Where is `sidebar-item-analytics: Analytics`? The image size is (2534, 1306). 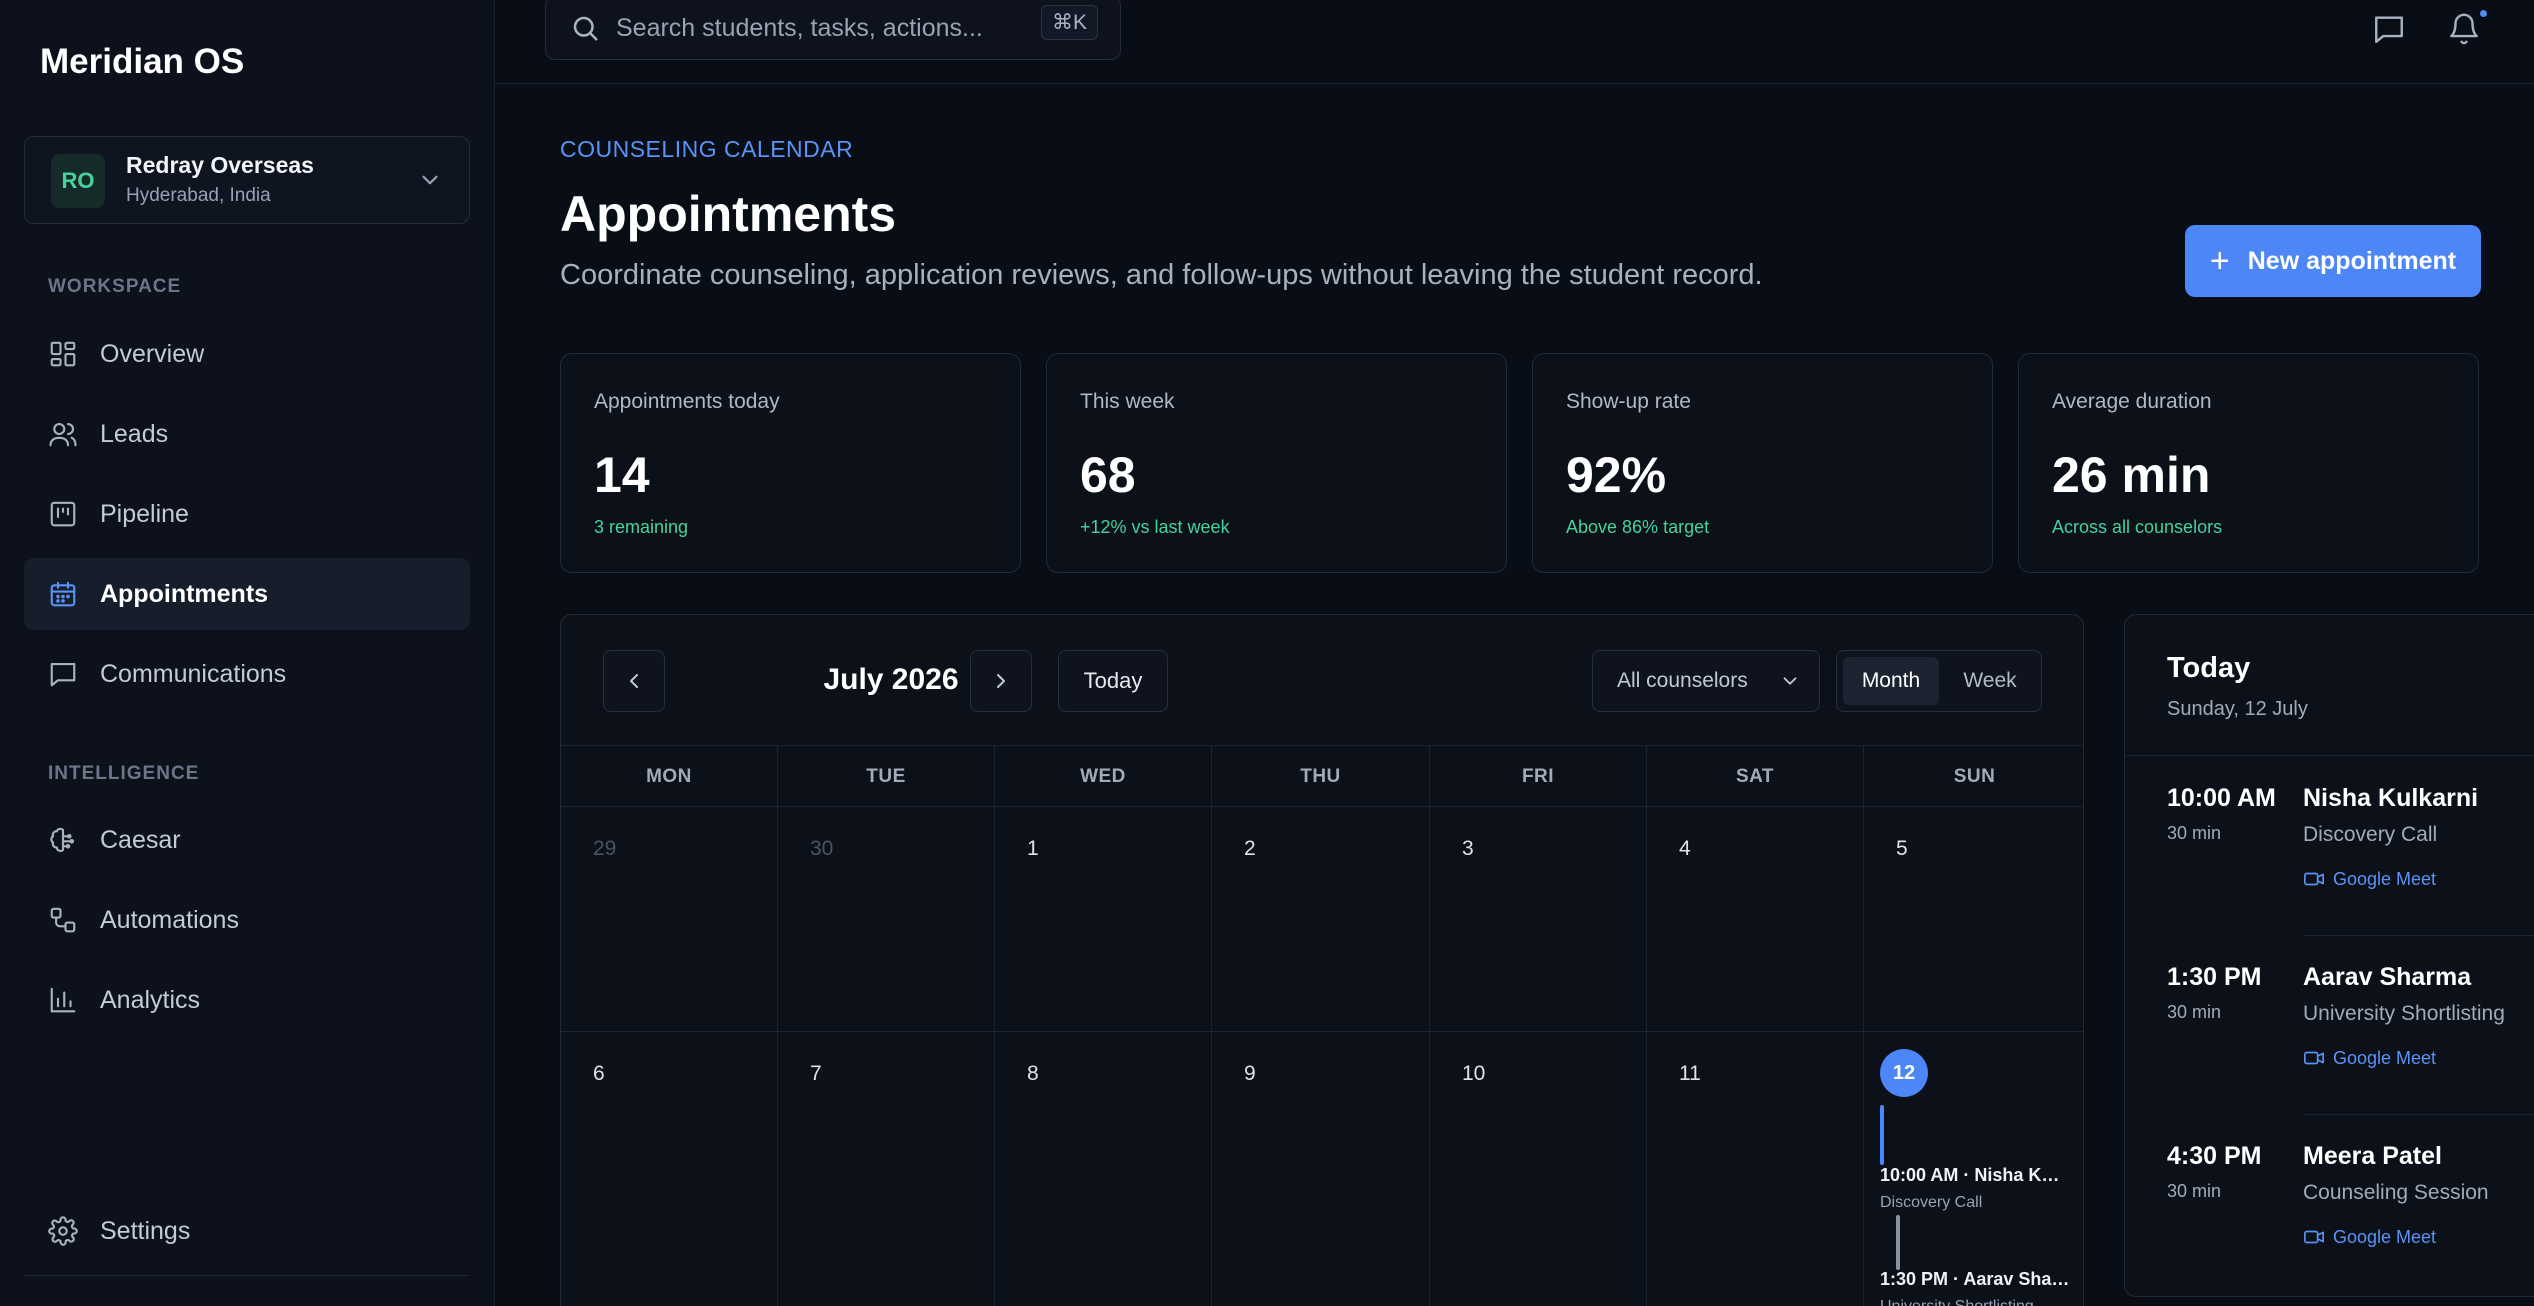
sidebar-item-analytics: Analytics is located at coordinates (247, 1000).